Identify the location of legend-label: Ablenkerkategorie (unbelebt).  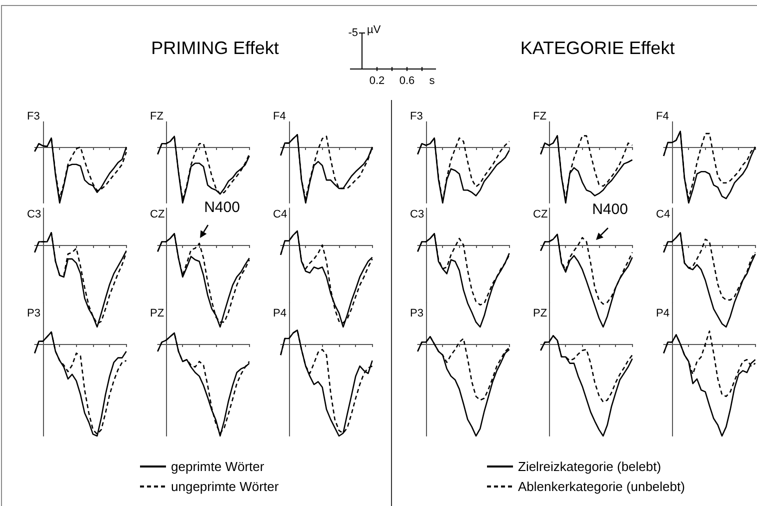
(601, 486).